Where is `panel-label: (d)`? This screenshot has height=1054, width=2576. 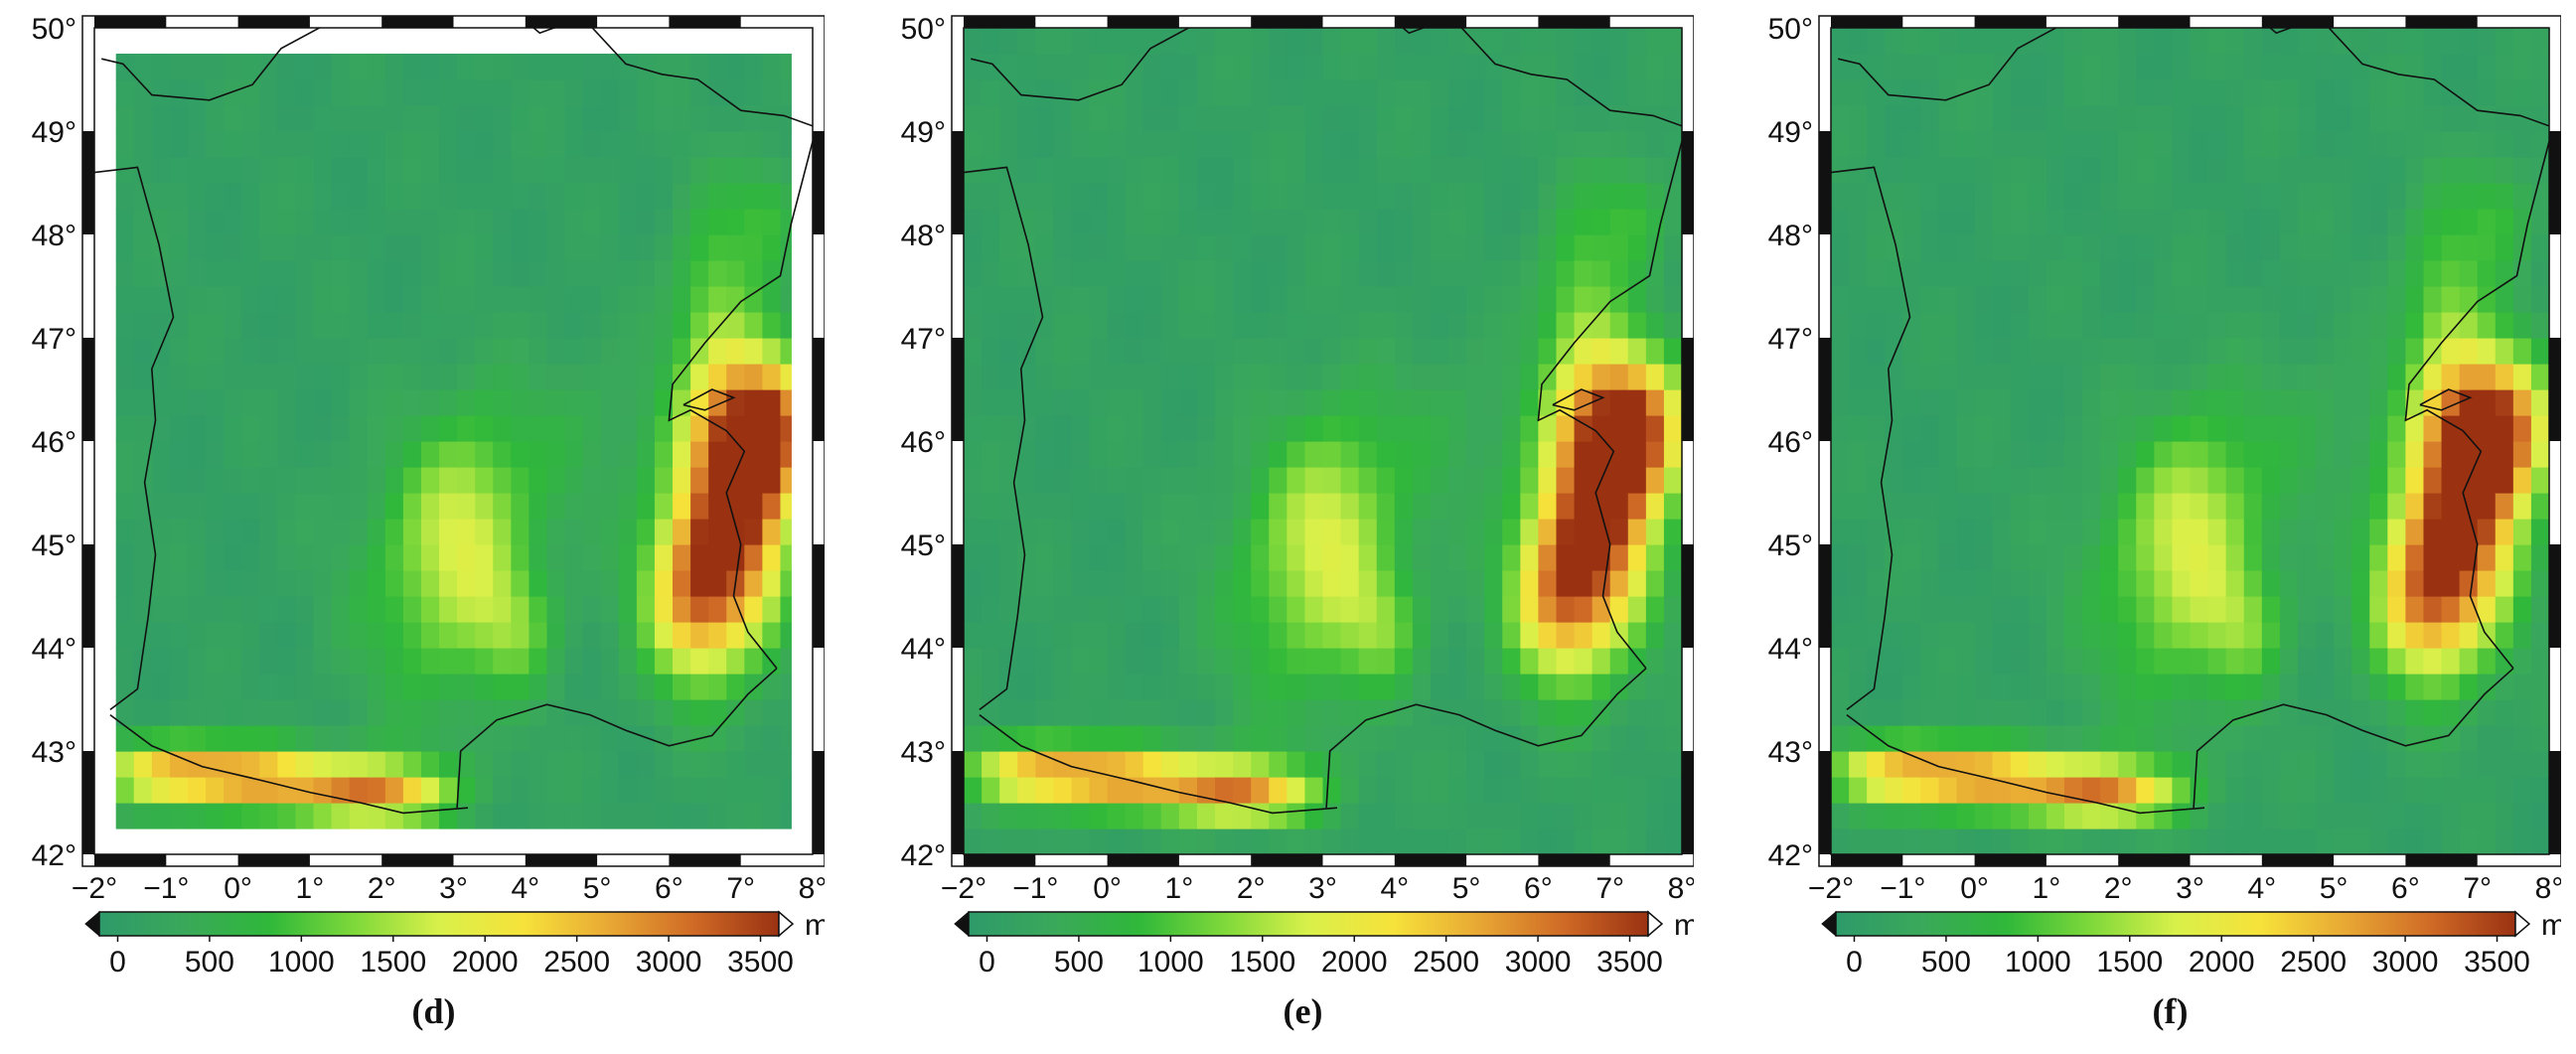
panel-label: (d) is located at coordinates (434, 1011).